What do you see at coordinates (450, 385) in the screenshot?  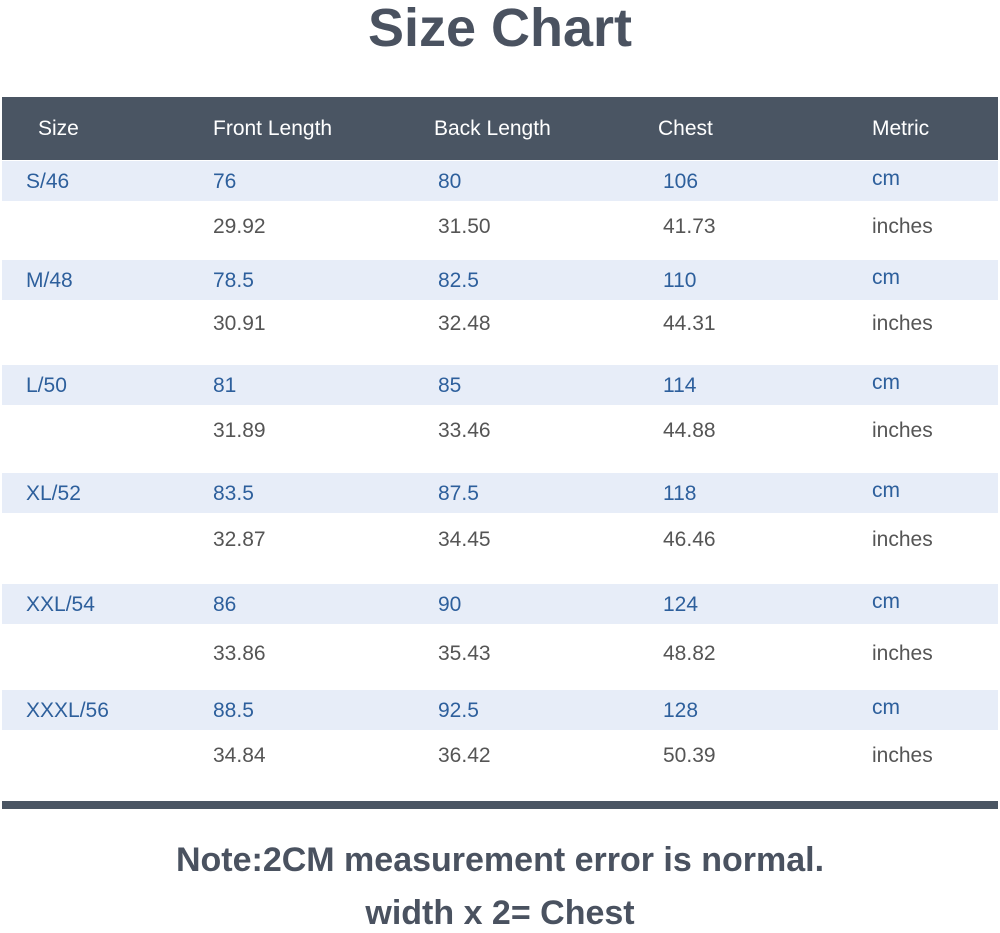 I see `cm-cell: 85` at bounding box center [450, 385].